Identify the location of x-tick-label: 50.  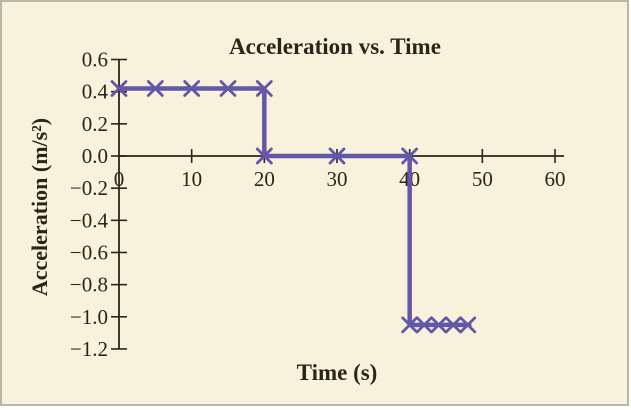
(482, 179).